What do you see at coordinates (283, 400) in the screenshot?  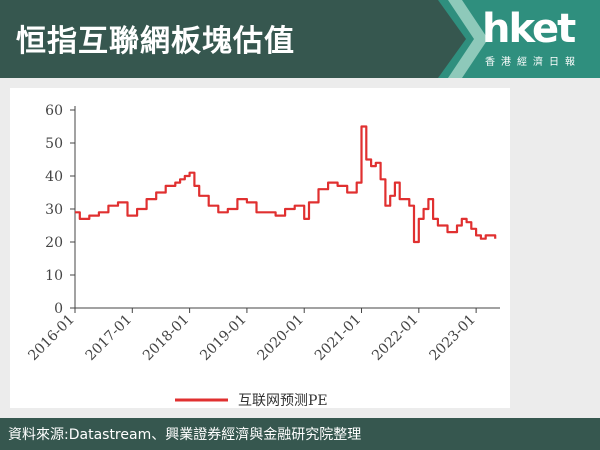 I see `legend-label: 互联网预测PE` at bounding box center [283, 400].